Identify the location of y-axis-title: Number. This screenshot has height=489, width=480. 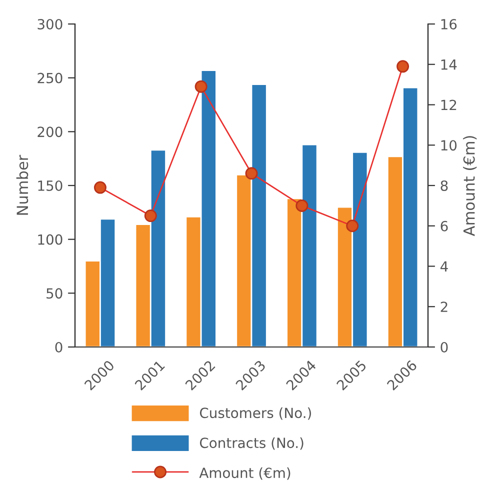
(22, 184).